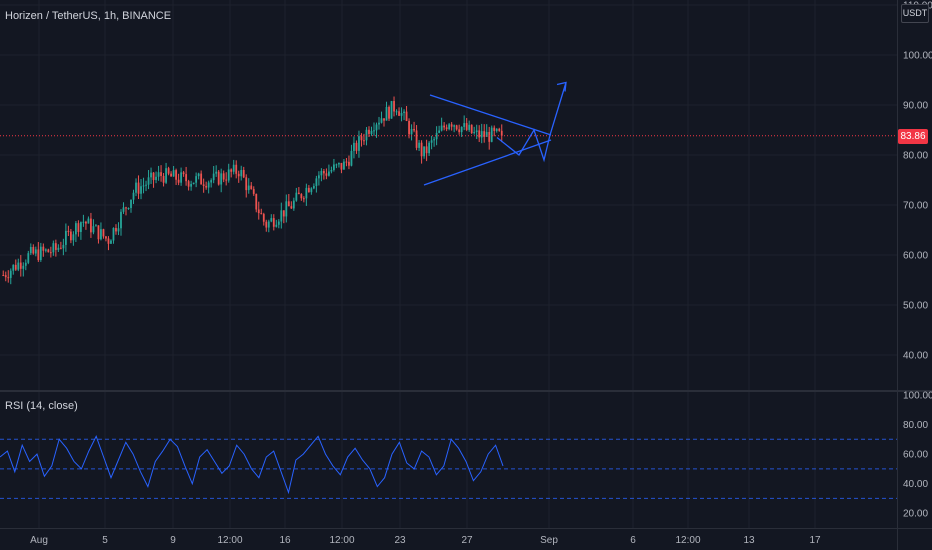  What do you see at coordinates (495, 133) in the screenshot?
I see `trendline-drawings` at bounding box center [495, 133].